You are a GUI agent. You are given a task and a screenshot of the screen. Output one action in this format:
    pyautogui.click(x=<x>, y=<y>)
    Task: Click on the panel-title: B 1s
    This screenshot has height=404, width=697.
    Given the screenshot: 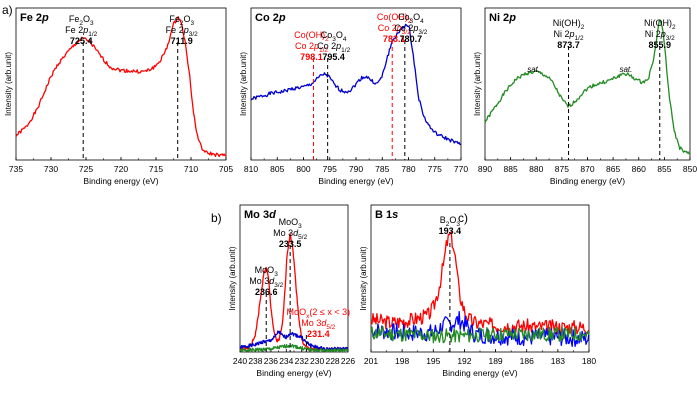 What is the action you would take?
    pyautogui.click(x=386, y=215)
    